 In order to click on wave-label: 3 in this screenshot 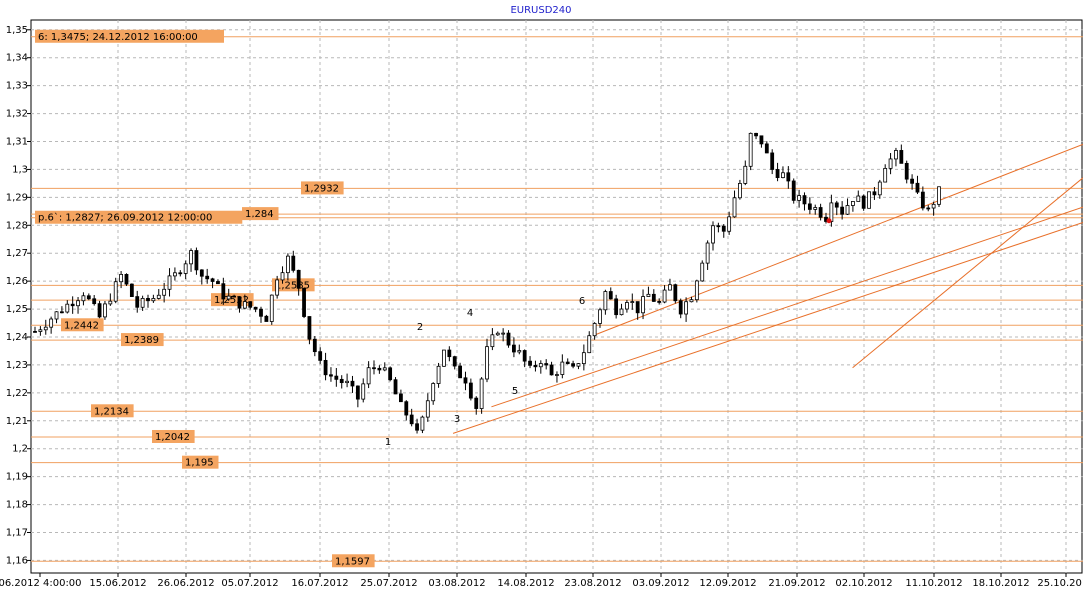, I will do `click(457, 419)`.